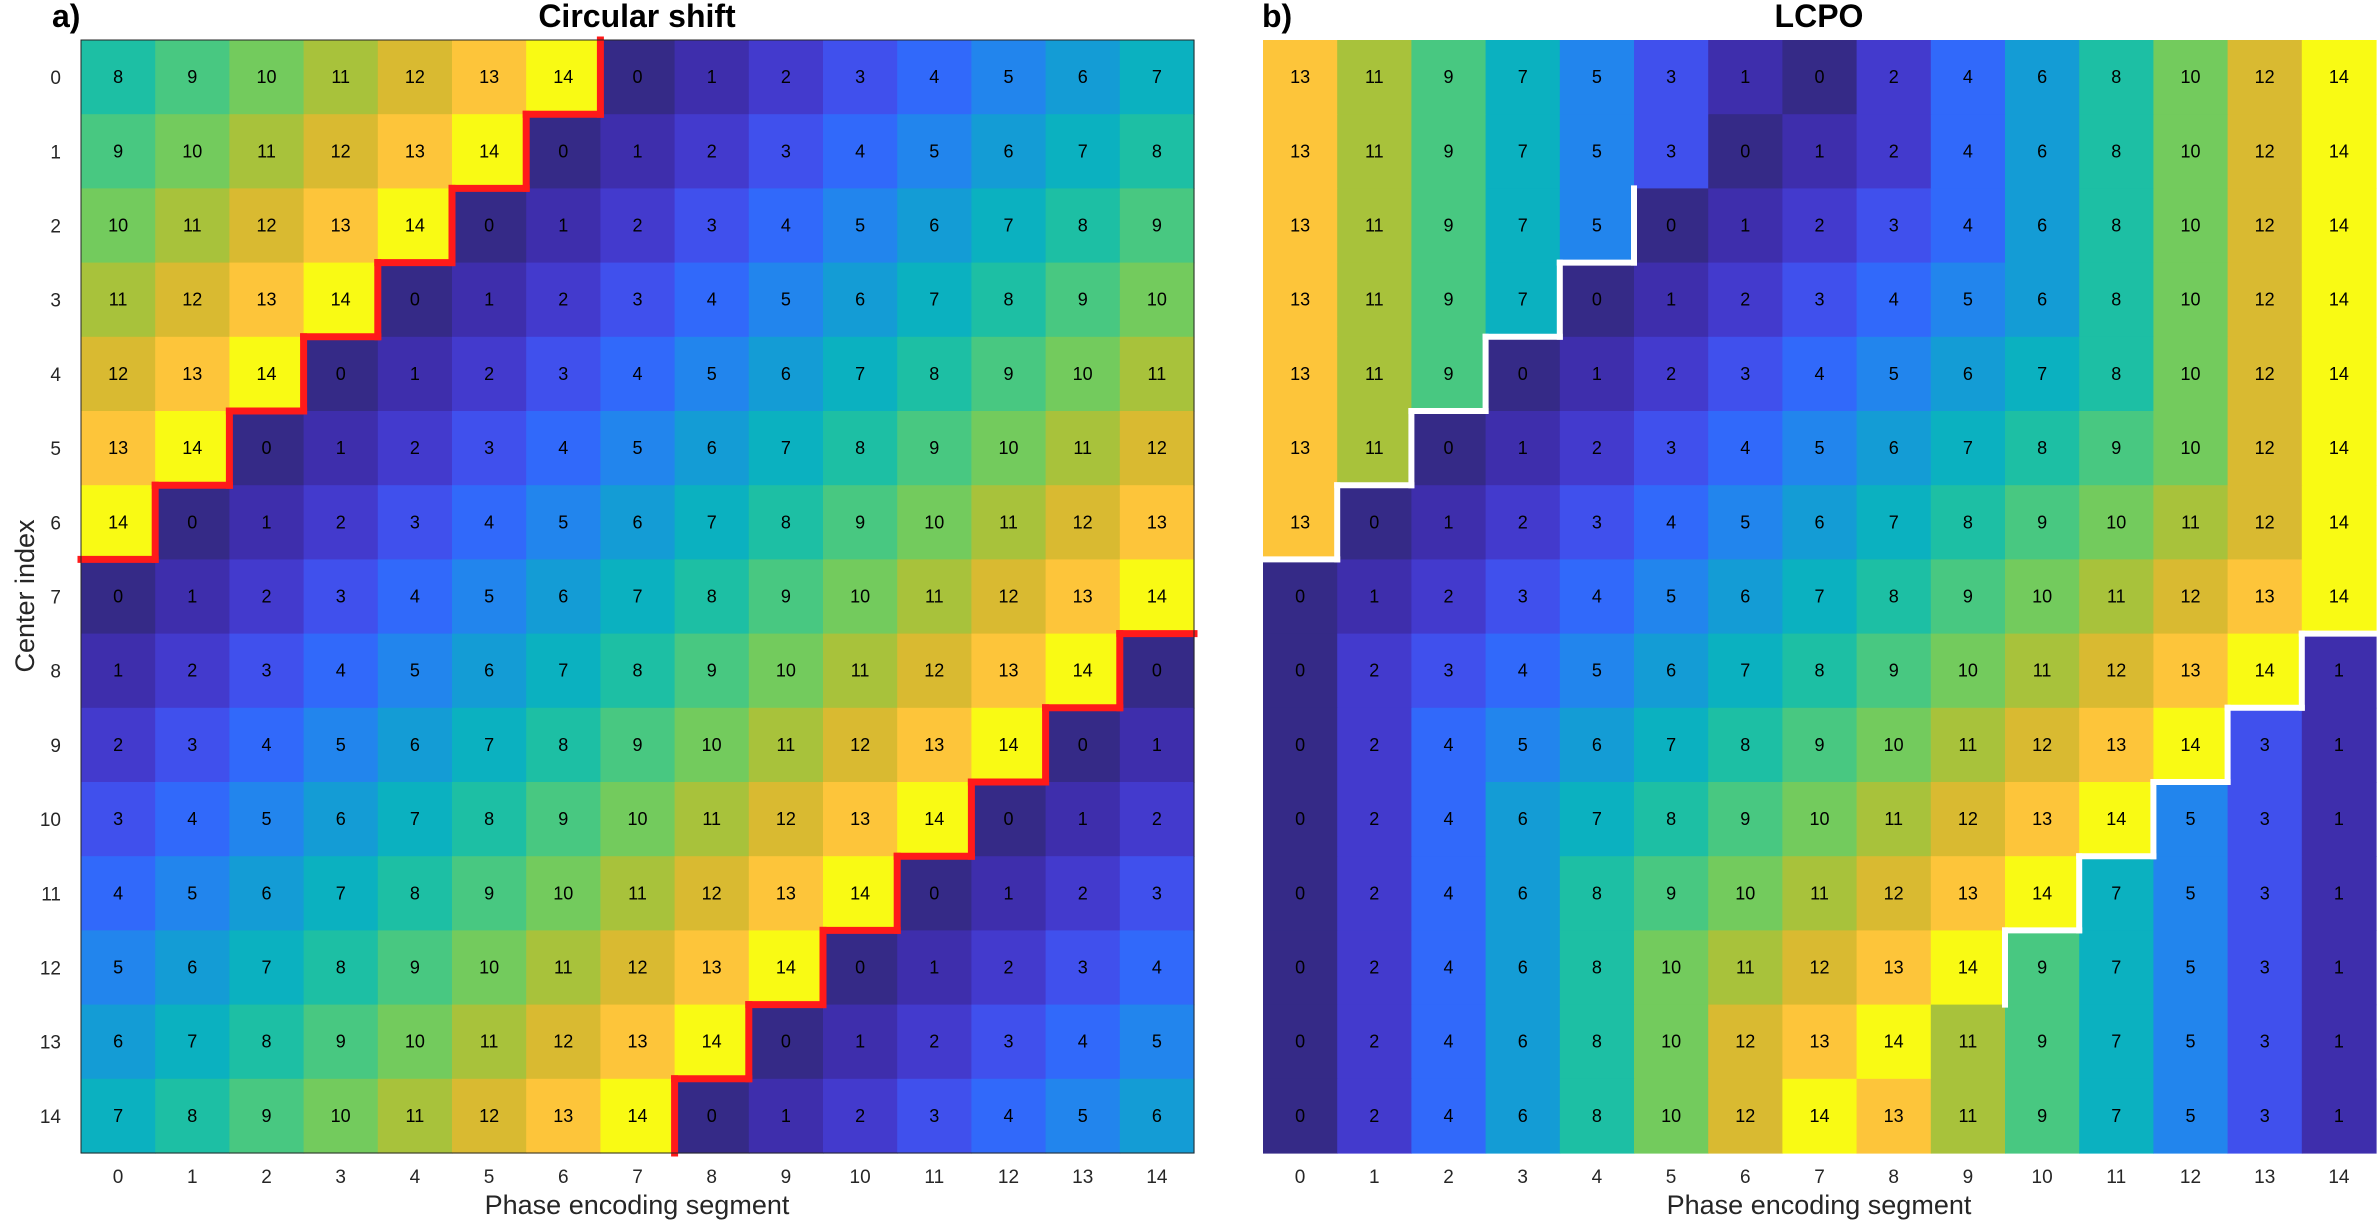 The image size is (2377, 1225). I want to click on x-tick-label: 2, so click(266, 1177).